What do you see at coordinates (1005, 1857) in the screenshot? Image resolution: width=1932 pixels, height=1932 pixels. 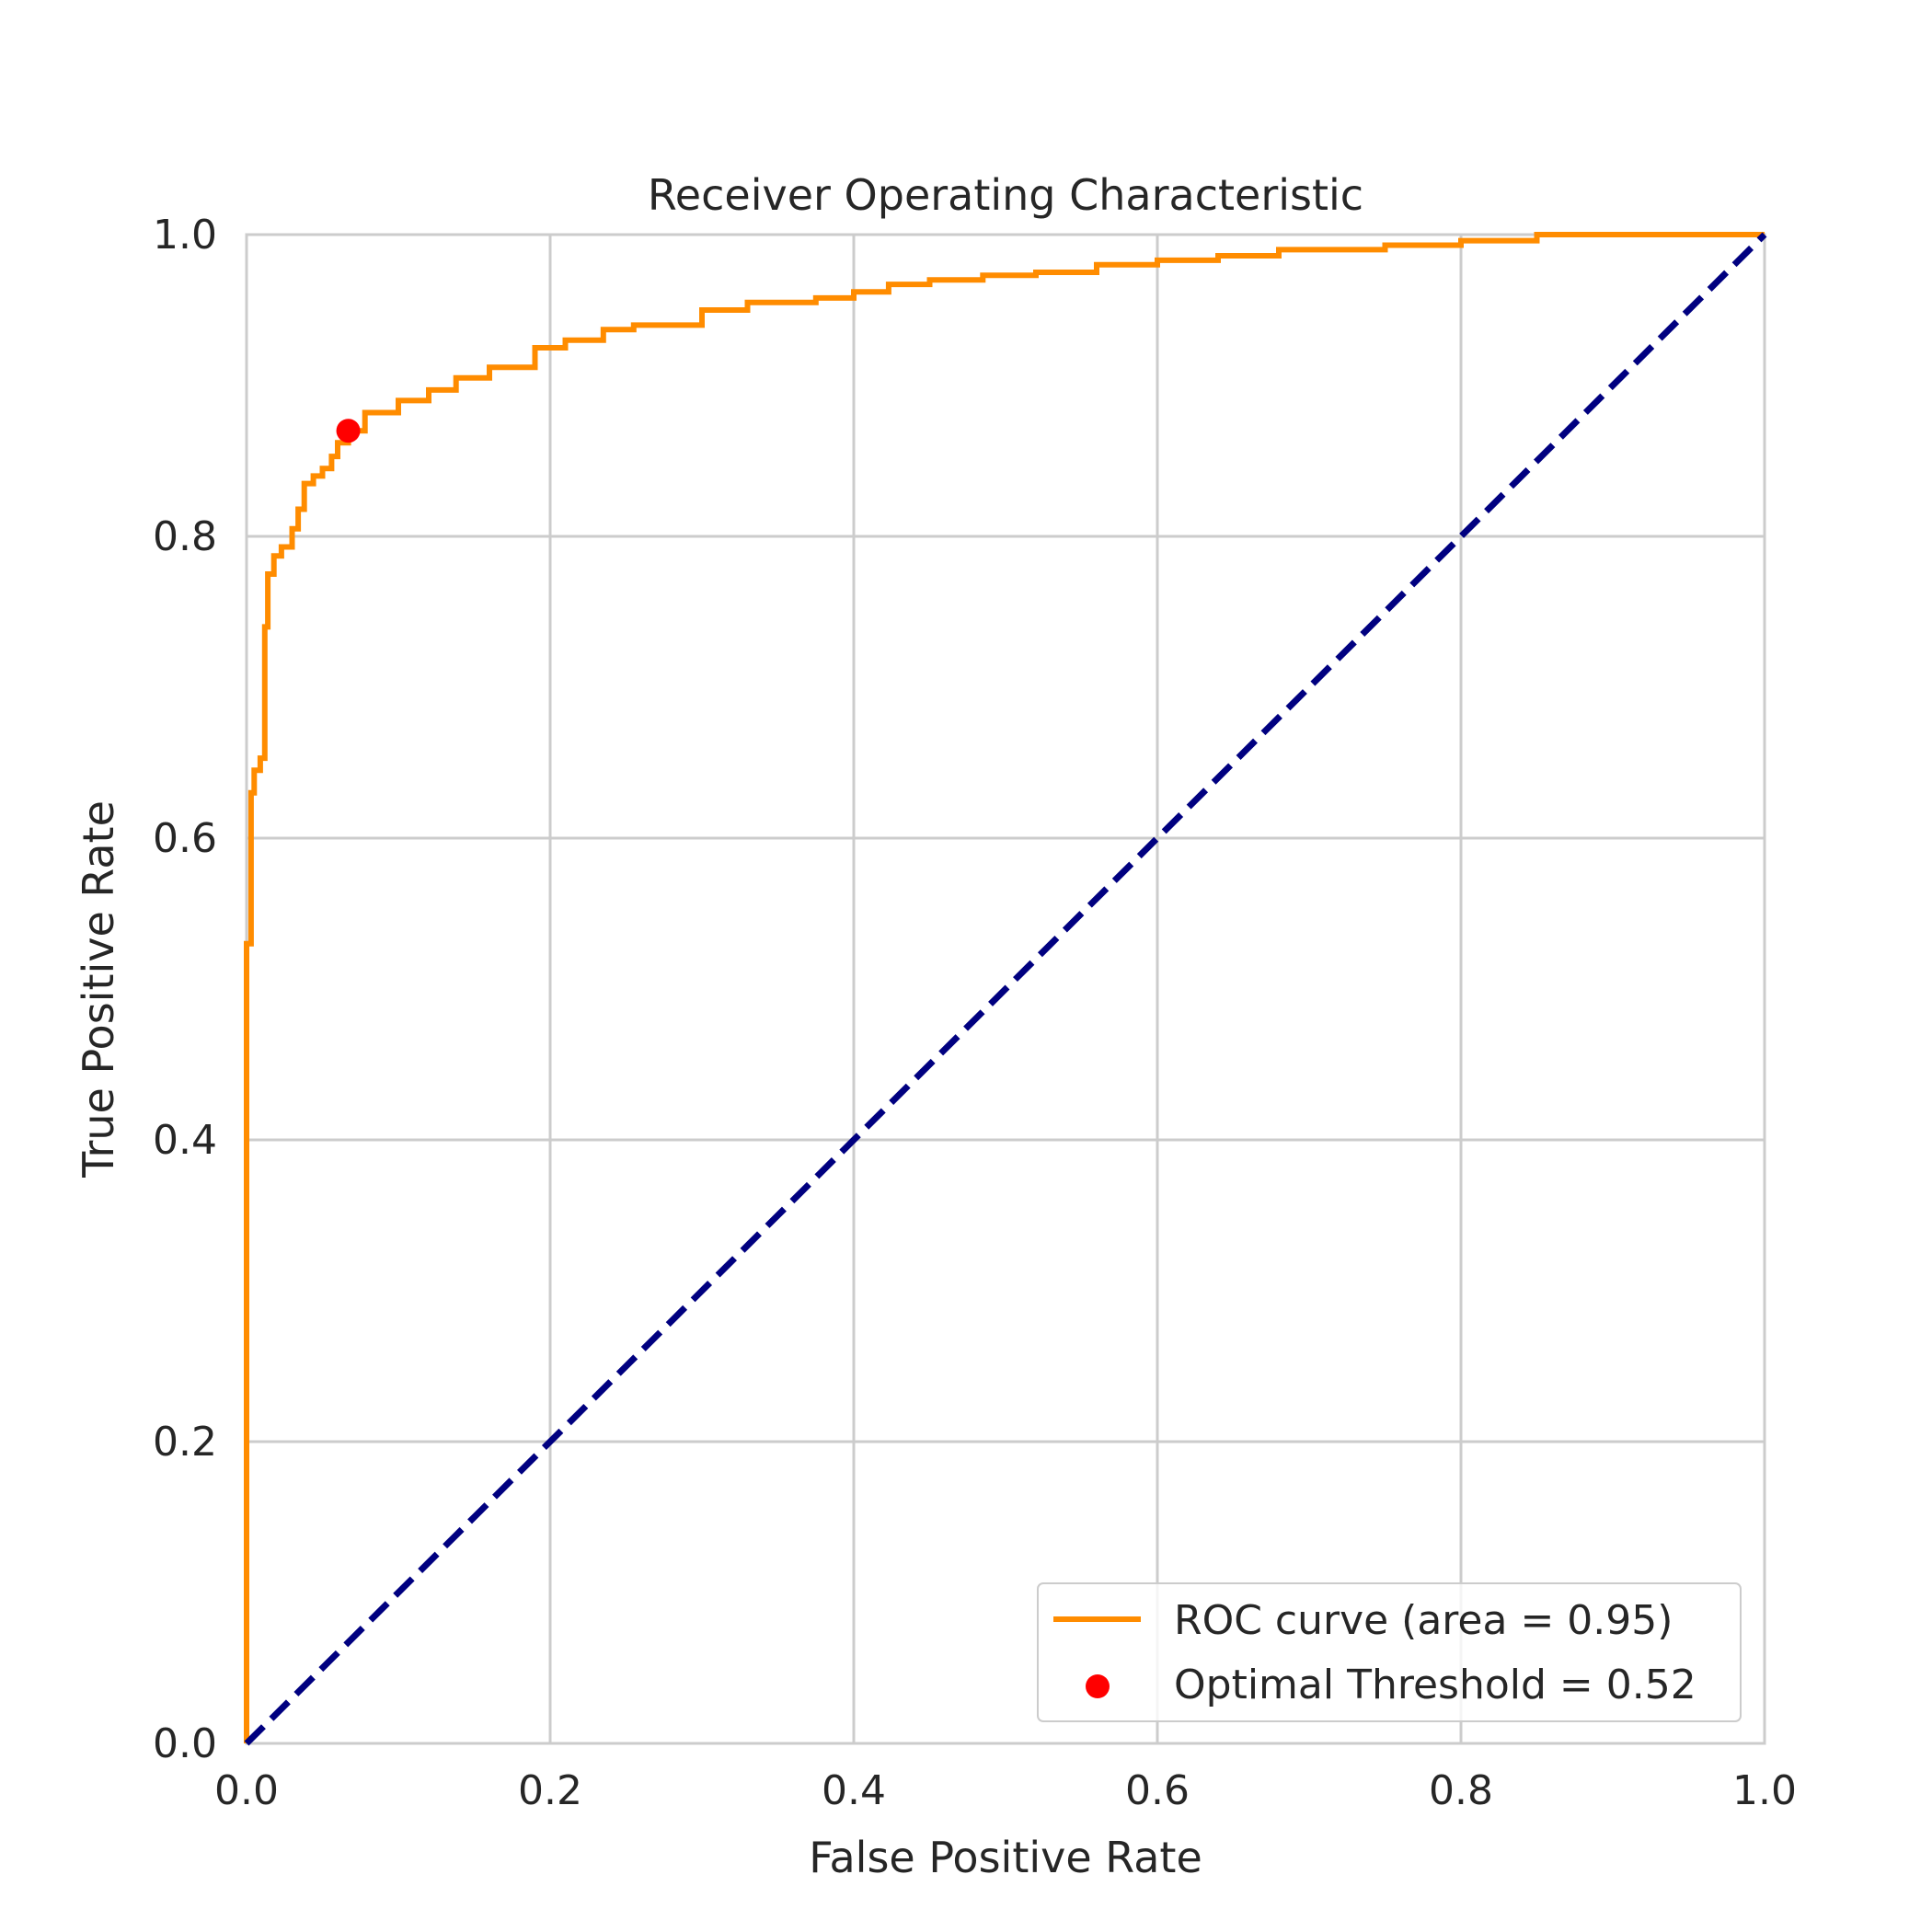 I see `x-axis-label: False Positive Rate` at bounding box center [1005, 1857].